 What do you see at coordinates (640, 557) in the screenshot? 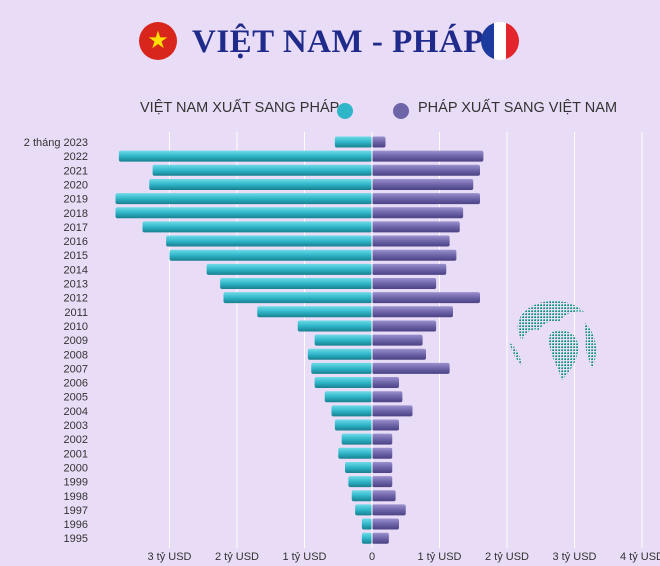
I see `x-tick-label: 4 tỷ USD` at bounding box center [640, 557].